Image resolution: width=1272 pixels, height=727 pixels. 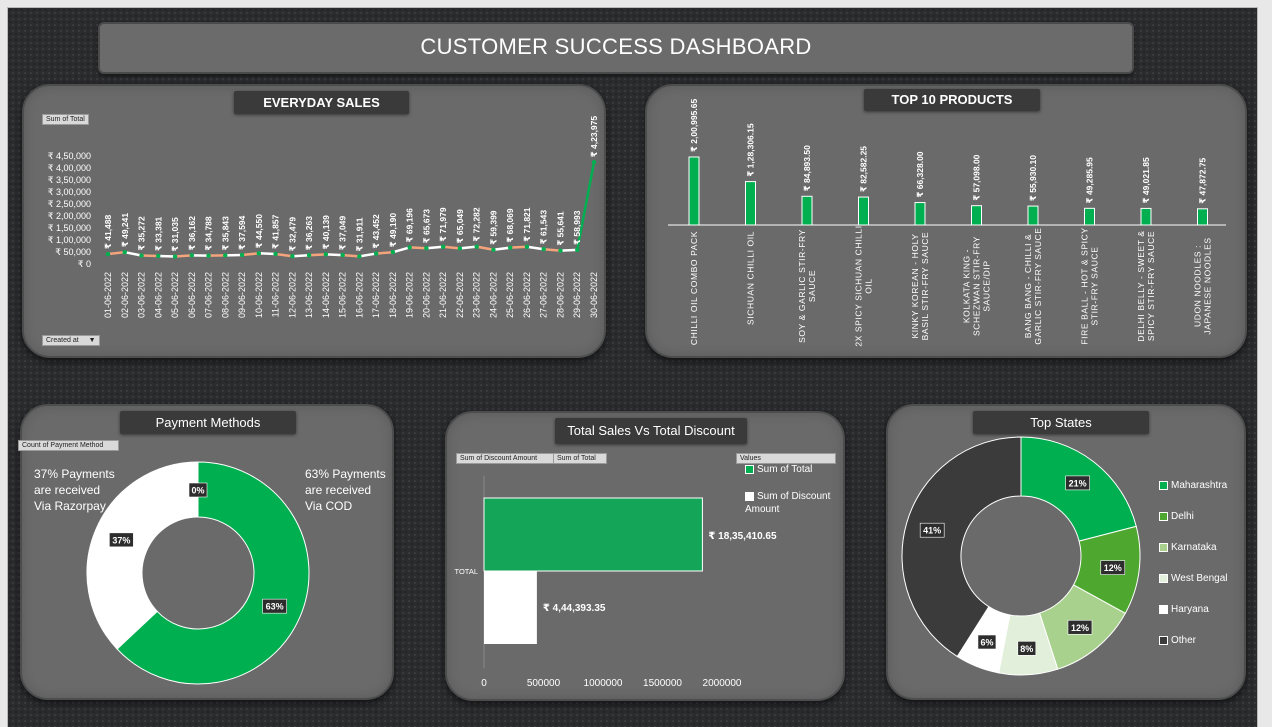 What do you see at coordinates (1061, 422) in the screenshot?
I see `top-states-title: Top States` at bounding box center [1061, 422].